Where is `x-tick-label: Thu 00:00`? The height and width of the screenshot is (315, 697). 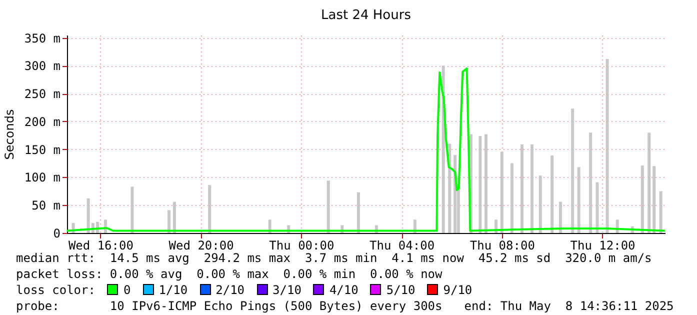
x-tick-label: Thu 00:00 is located at coordinates (301, 245).